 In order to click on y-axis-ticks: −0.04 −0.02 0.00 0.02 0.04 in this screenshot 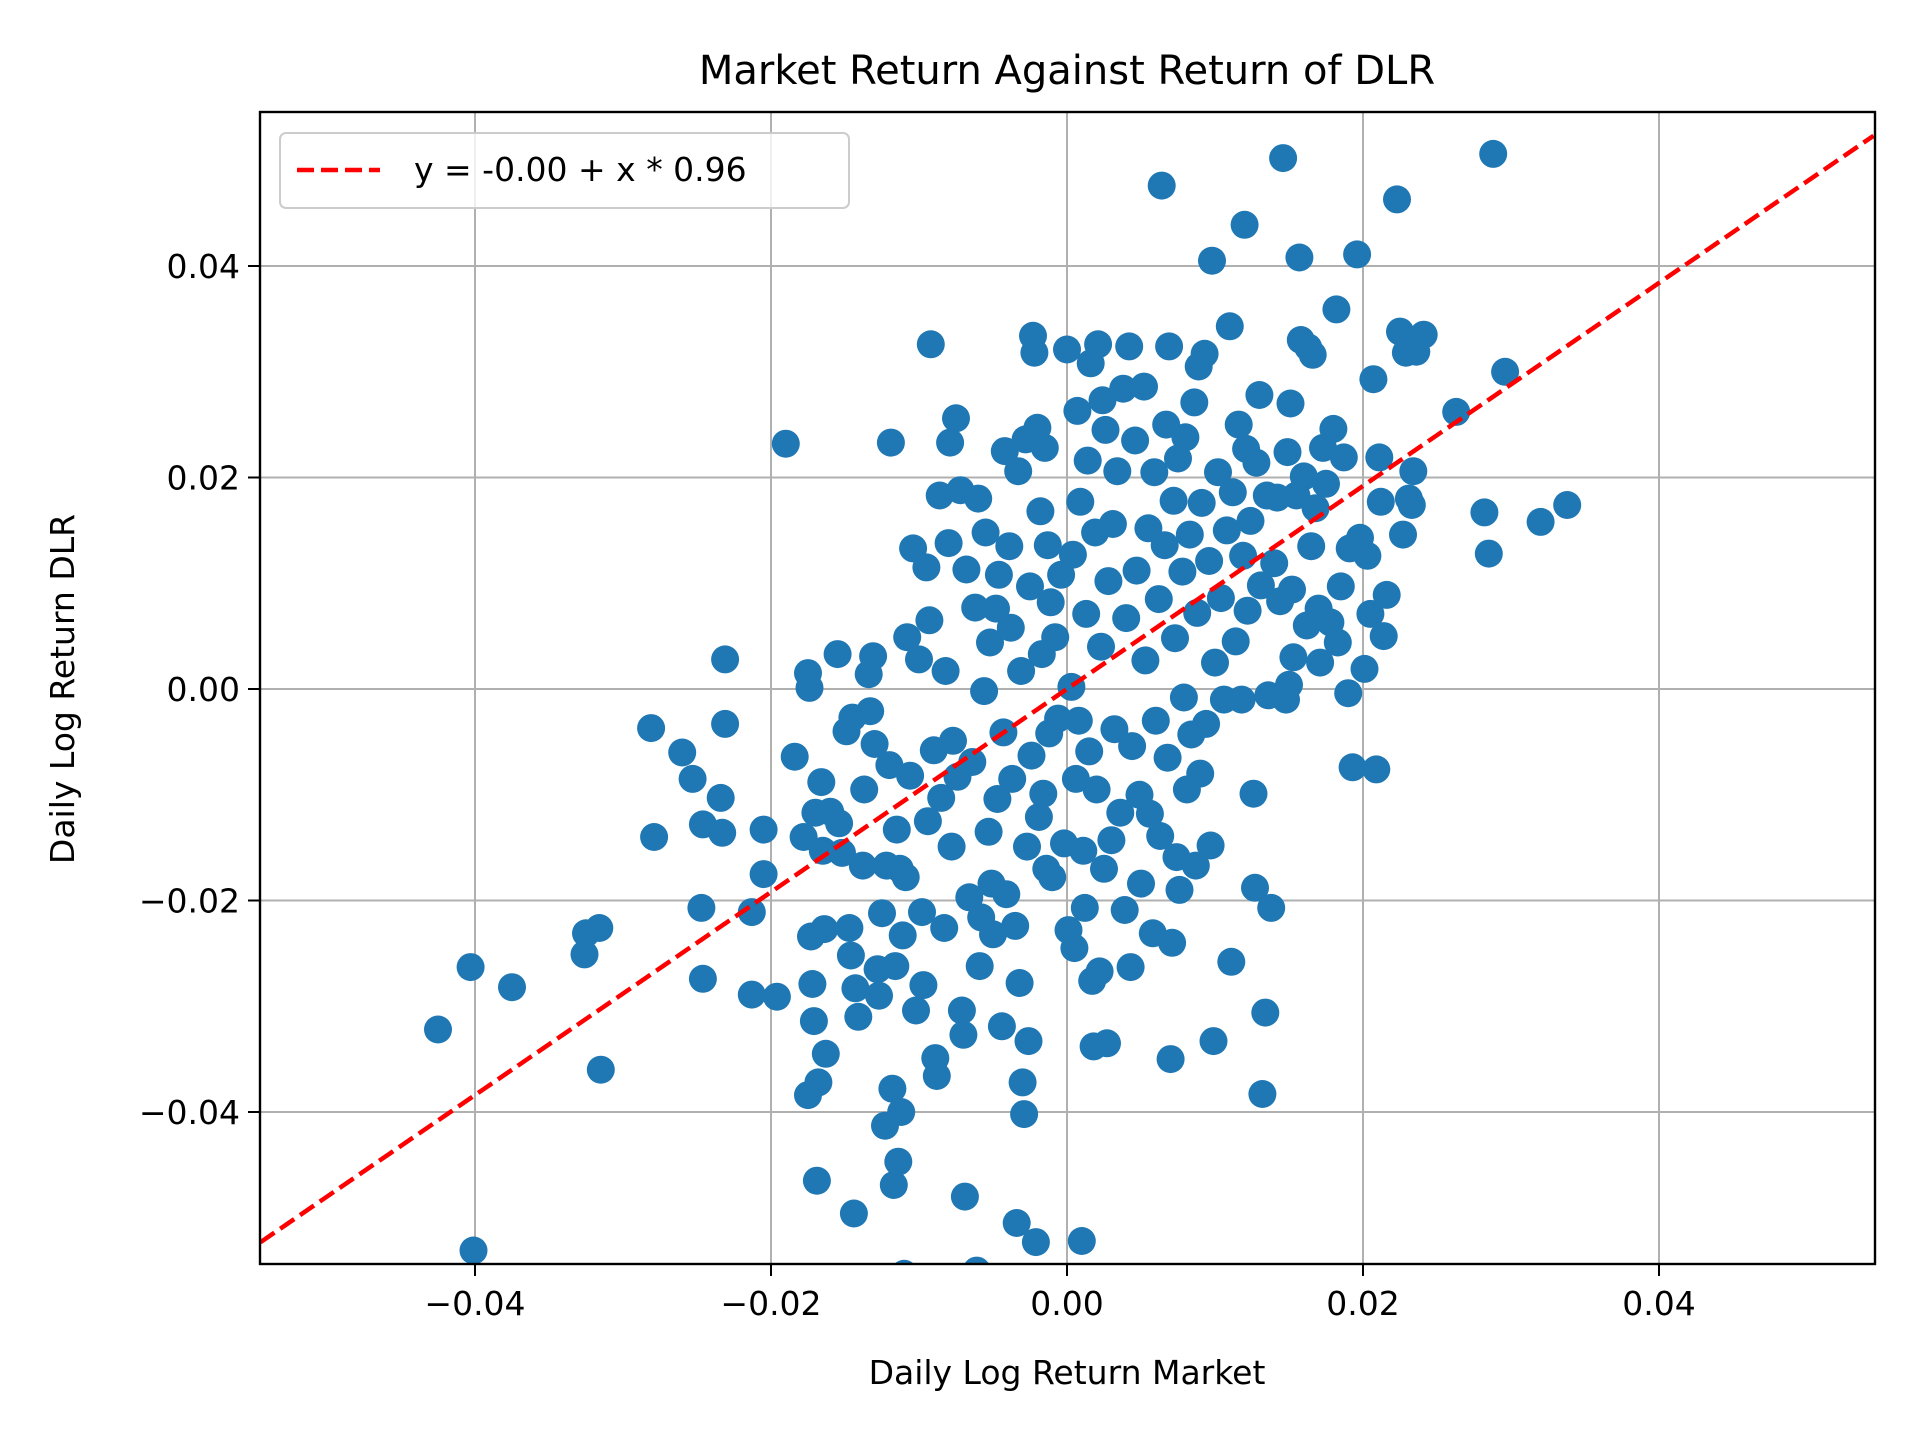, I will do `click(199, 689)`.